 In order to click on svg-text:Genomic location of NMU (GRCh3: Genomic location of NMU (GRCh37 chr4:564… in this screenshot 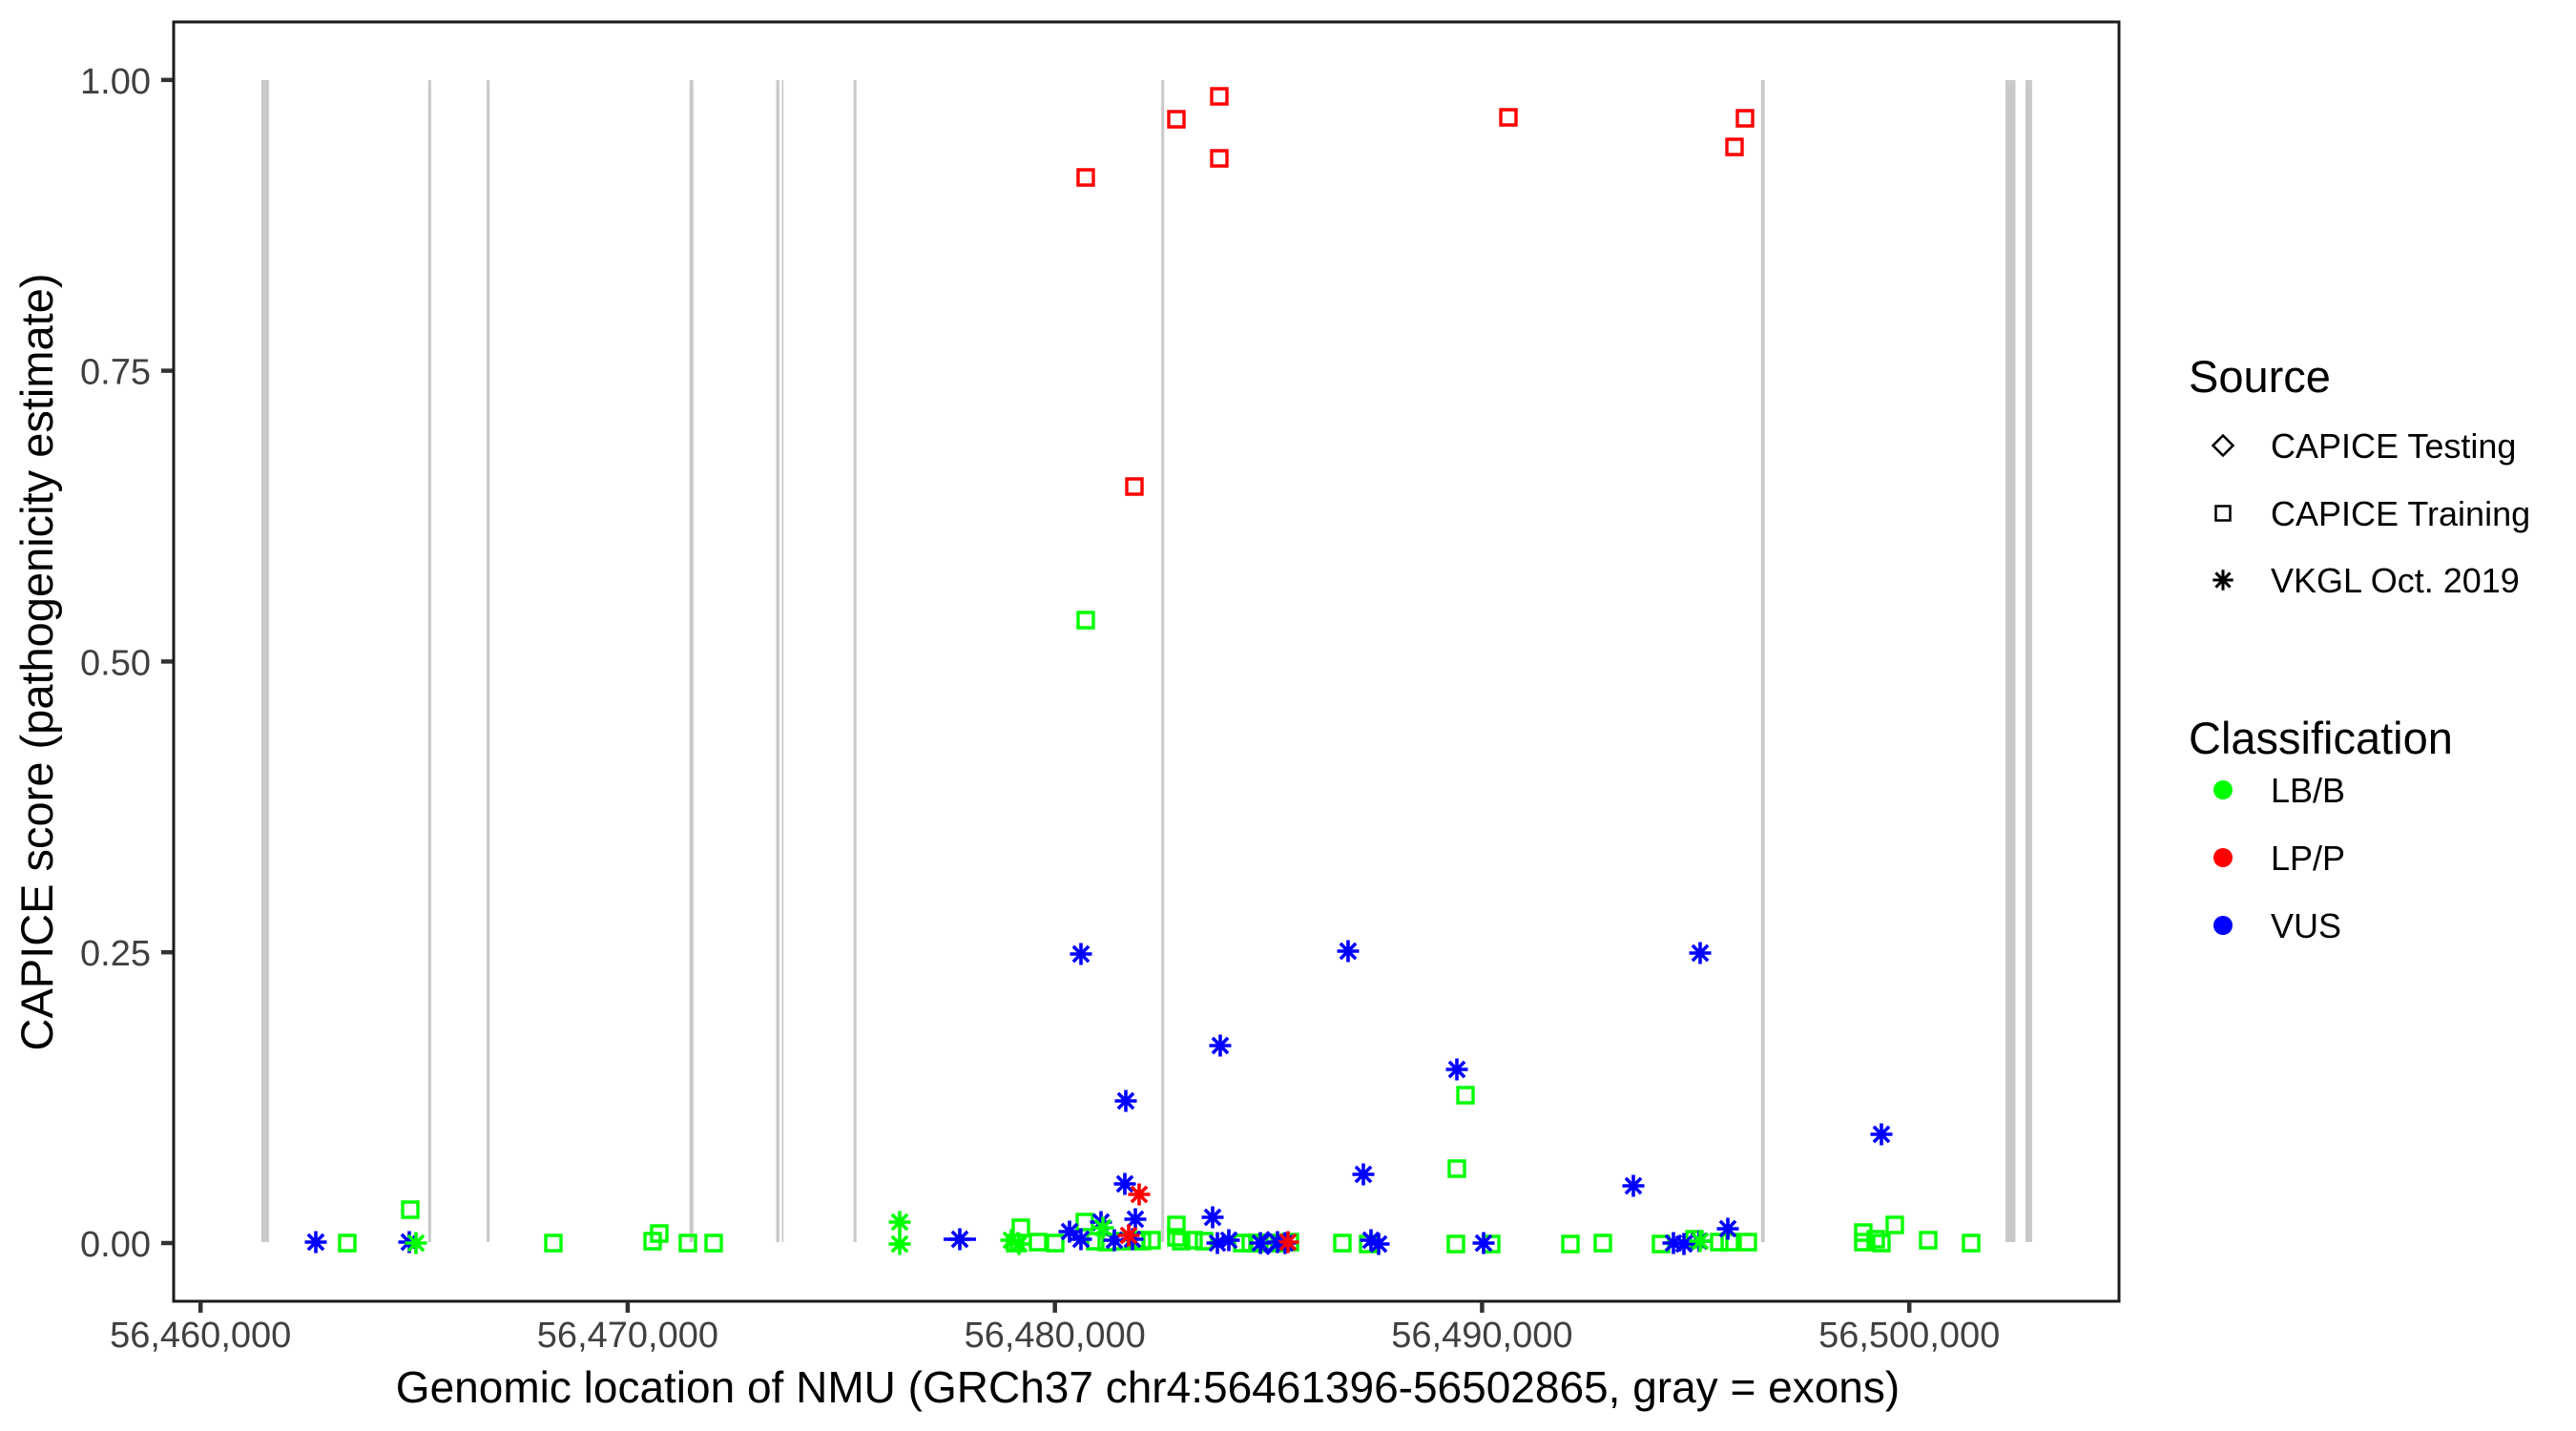, I will do `click(1148, 1387)`.